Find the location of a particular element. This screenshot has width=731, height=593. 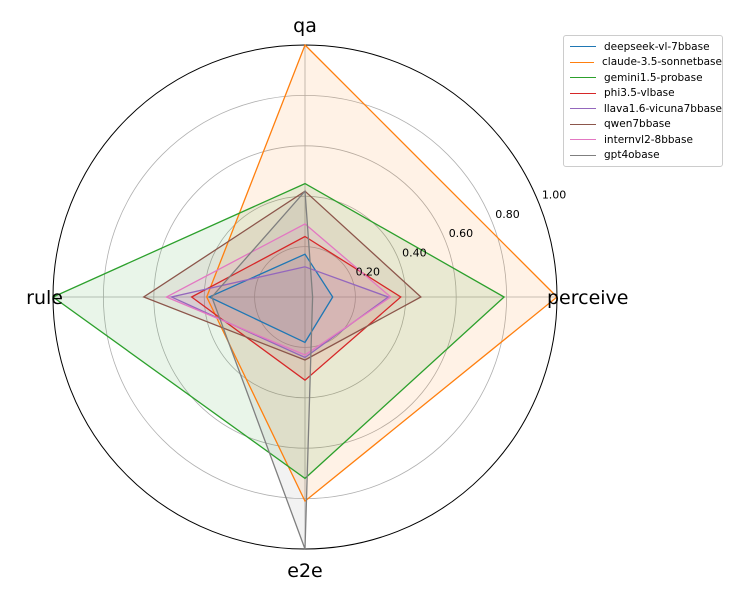

axis-label-perceive: perceive is located at coordinates (588, 298).